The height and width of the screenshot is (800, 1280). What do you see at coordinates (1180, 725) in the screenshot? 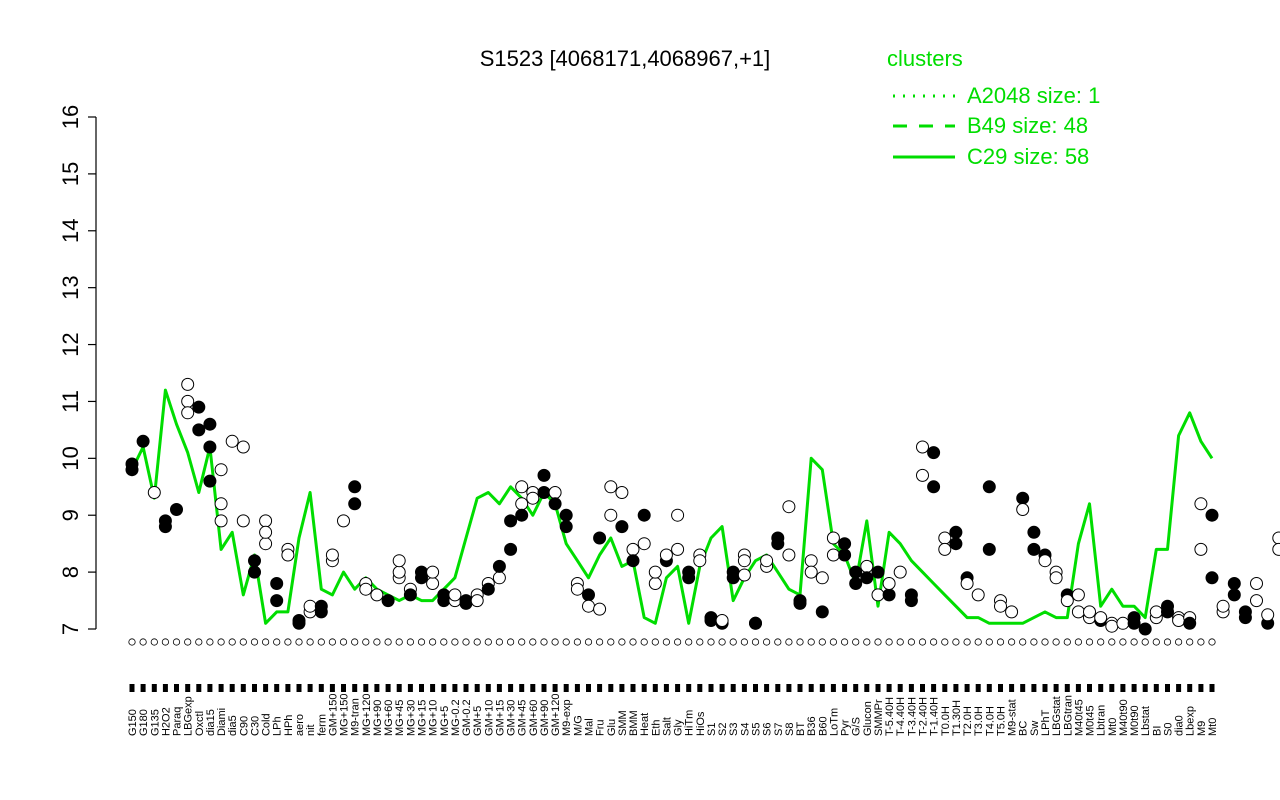
I see `x-tick-label: dia0` at bounding box center [1180, 725].